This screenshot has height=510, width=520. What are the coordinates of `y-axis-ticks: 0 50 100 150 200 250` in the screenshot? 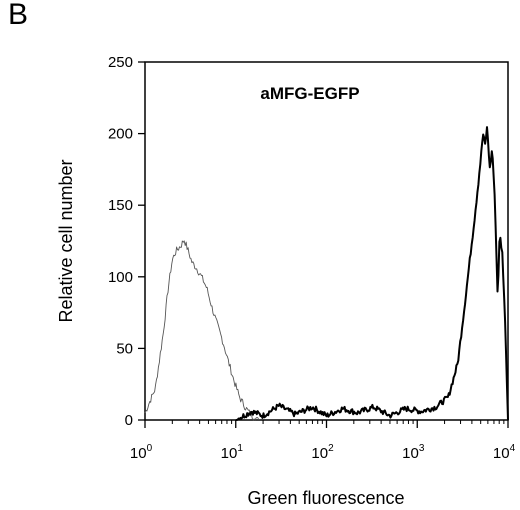 It's located at (126, 241).